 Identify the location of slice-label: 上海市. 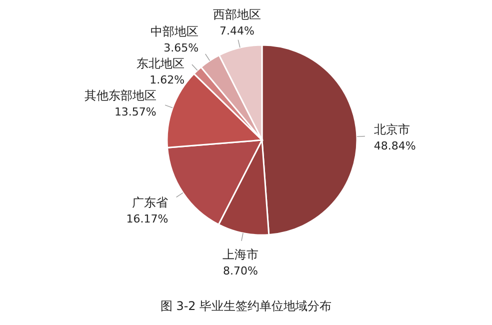
(240, 255).